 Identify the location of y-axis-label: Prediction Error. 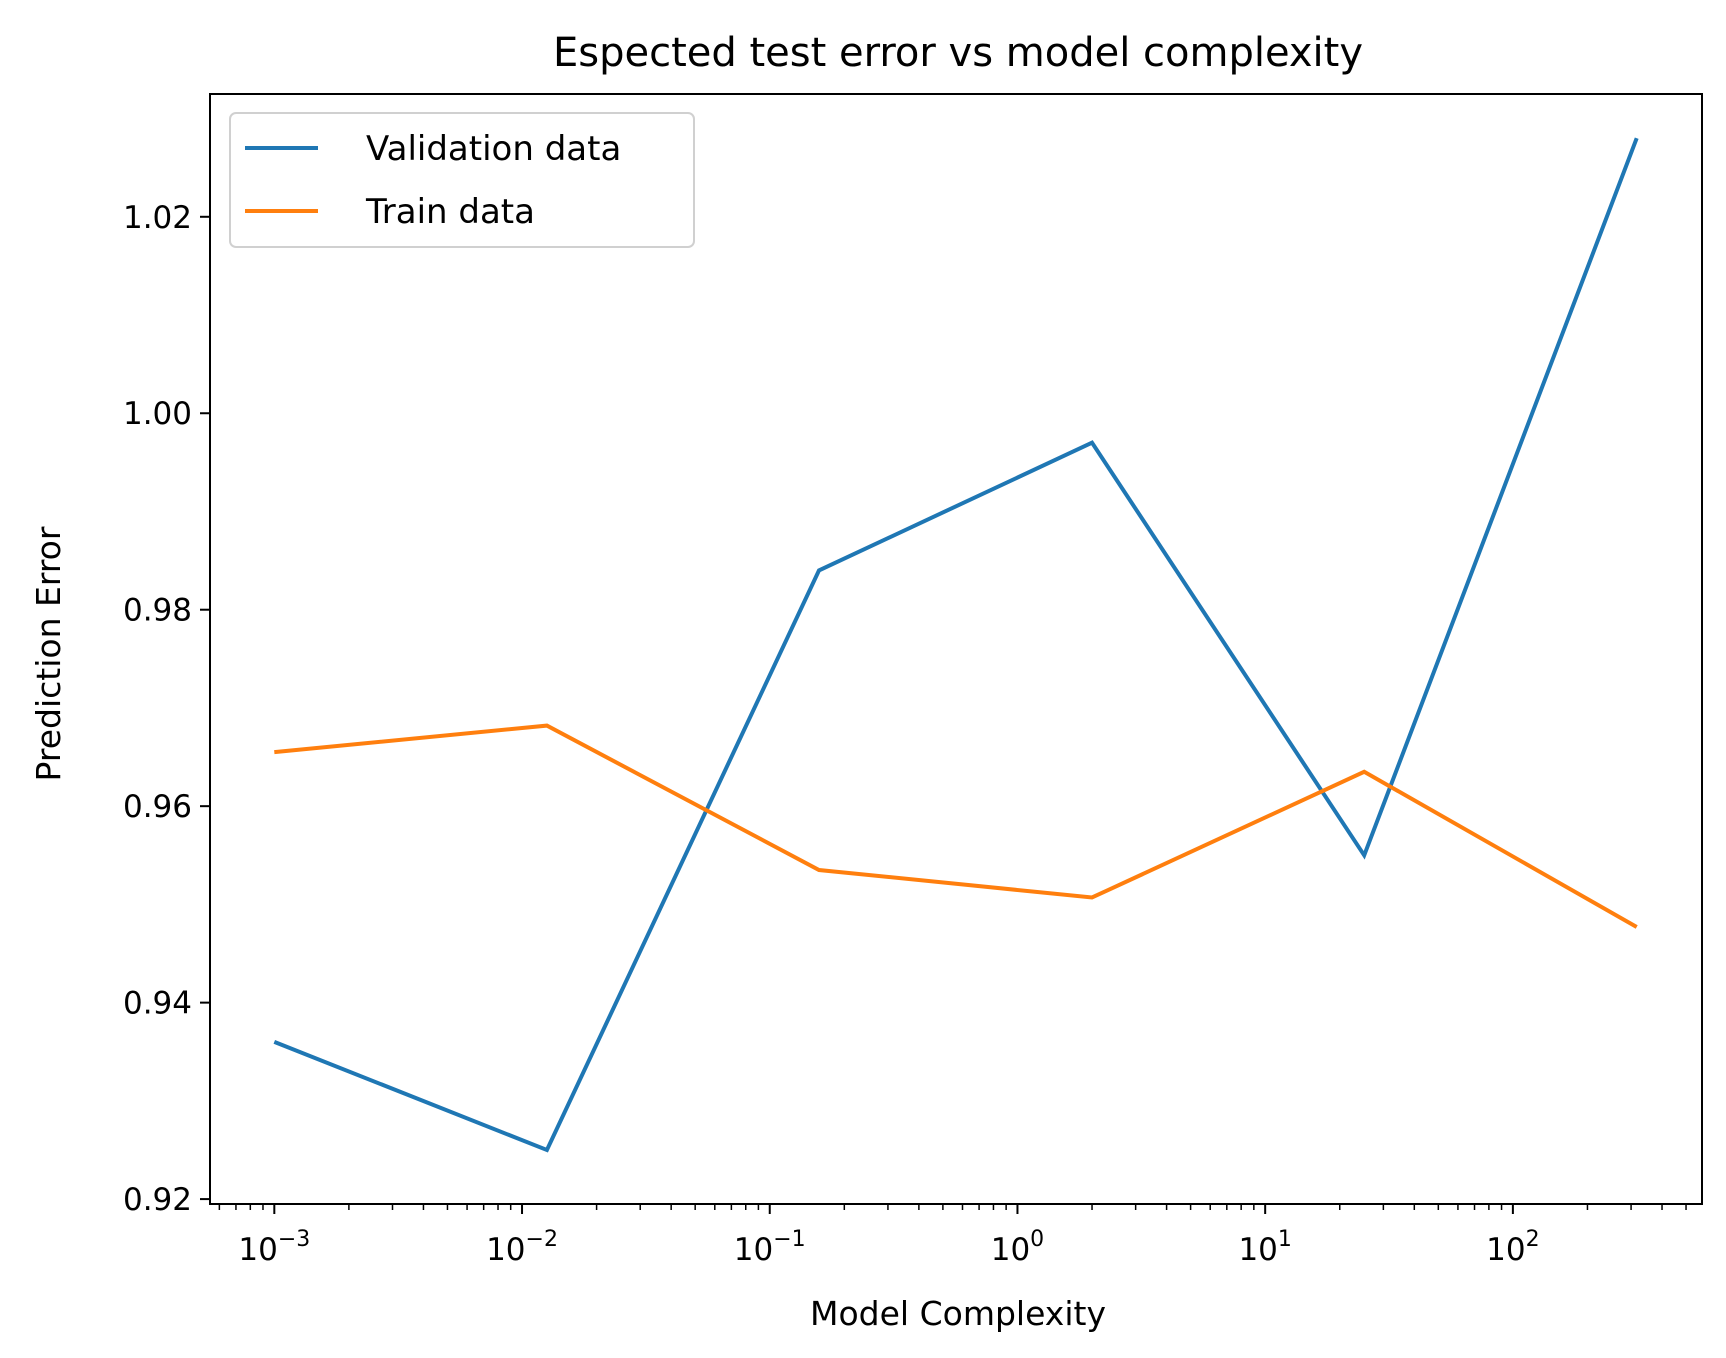
(48, 653).